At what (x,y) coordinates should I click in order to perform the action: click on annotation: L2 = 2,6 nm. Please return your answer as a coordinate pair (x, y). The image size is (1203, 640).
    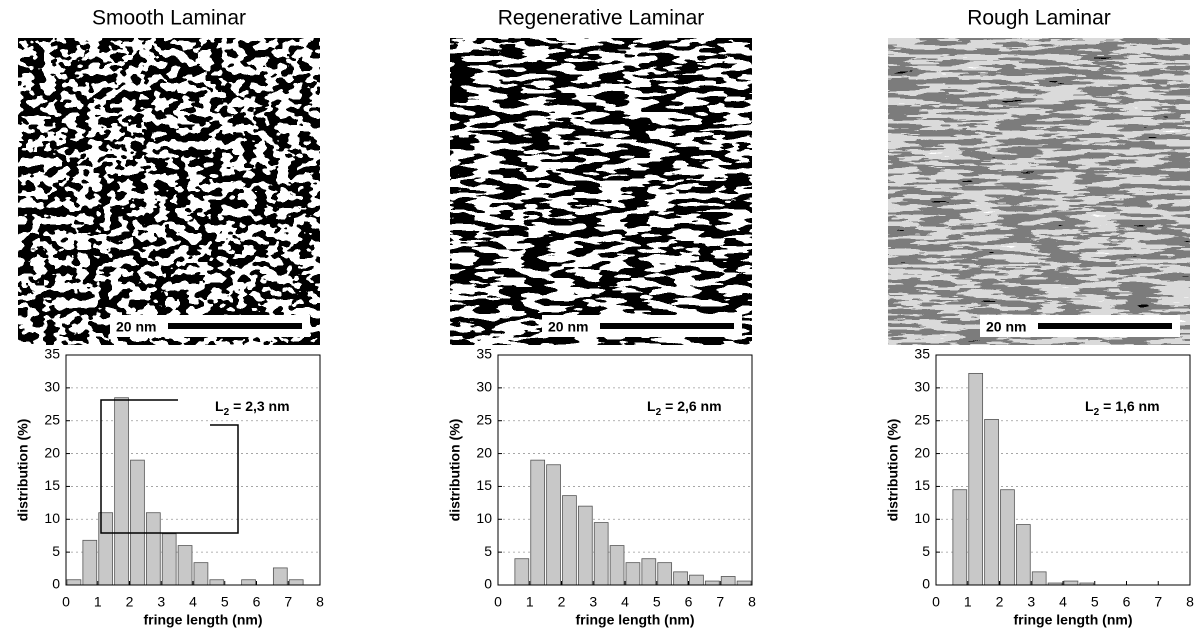
    Looking at the image, I should click on (684, 408).